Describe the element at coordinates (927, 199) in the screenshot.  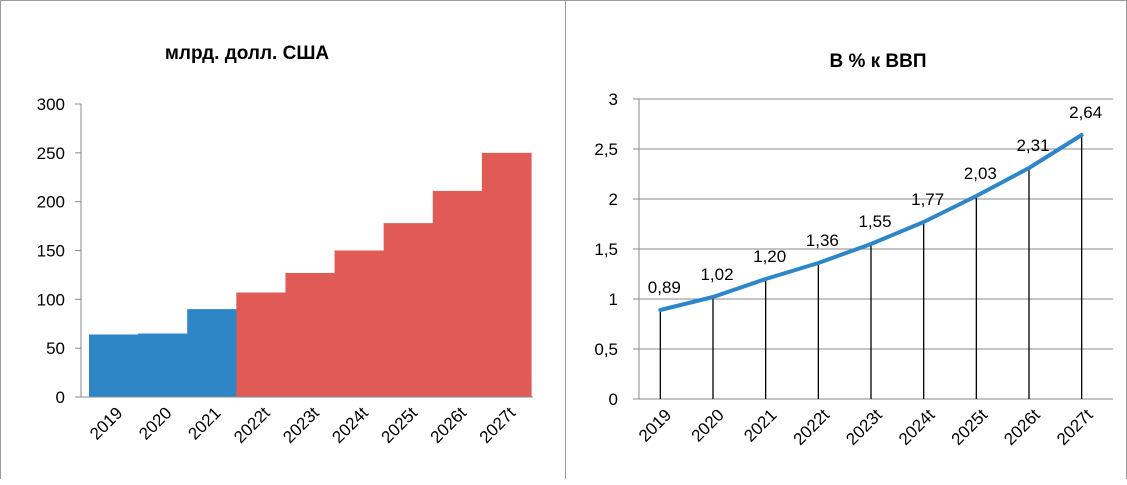
I see `data-label: 1,77` at that location.